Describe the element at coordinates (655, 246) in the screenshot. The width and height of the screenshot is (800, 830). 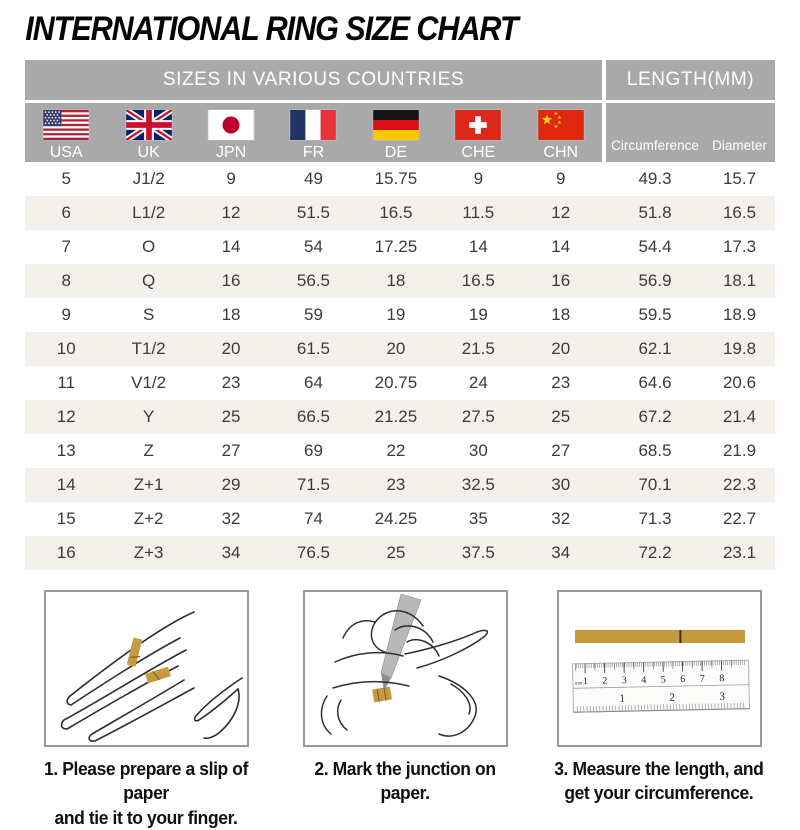
I see `circumference-cell: 54.4` at that location.